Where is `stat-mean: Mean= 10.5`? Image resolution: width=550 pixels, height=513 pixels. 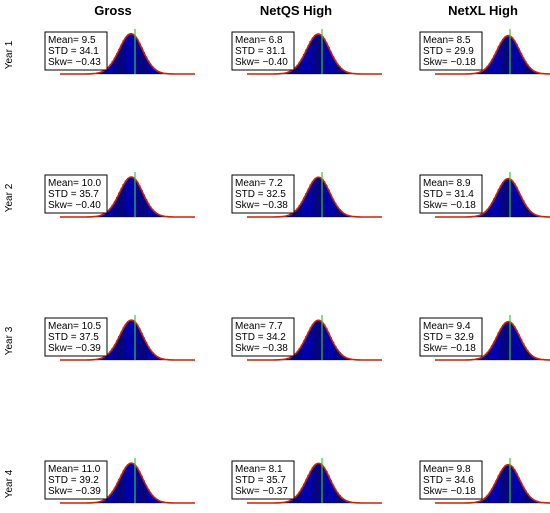
stat-mean: Mean= 10.5 is located at coordinates (75, 326).